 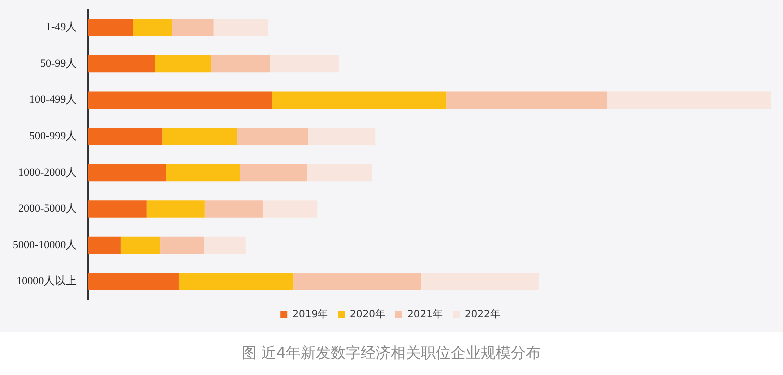 What do you see at coordinates (45, 245) in the screenshot?
I see `y-tick-label: 5000-10000人` at bounding box center [45, 245].